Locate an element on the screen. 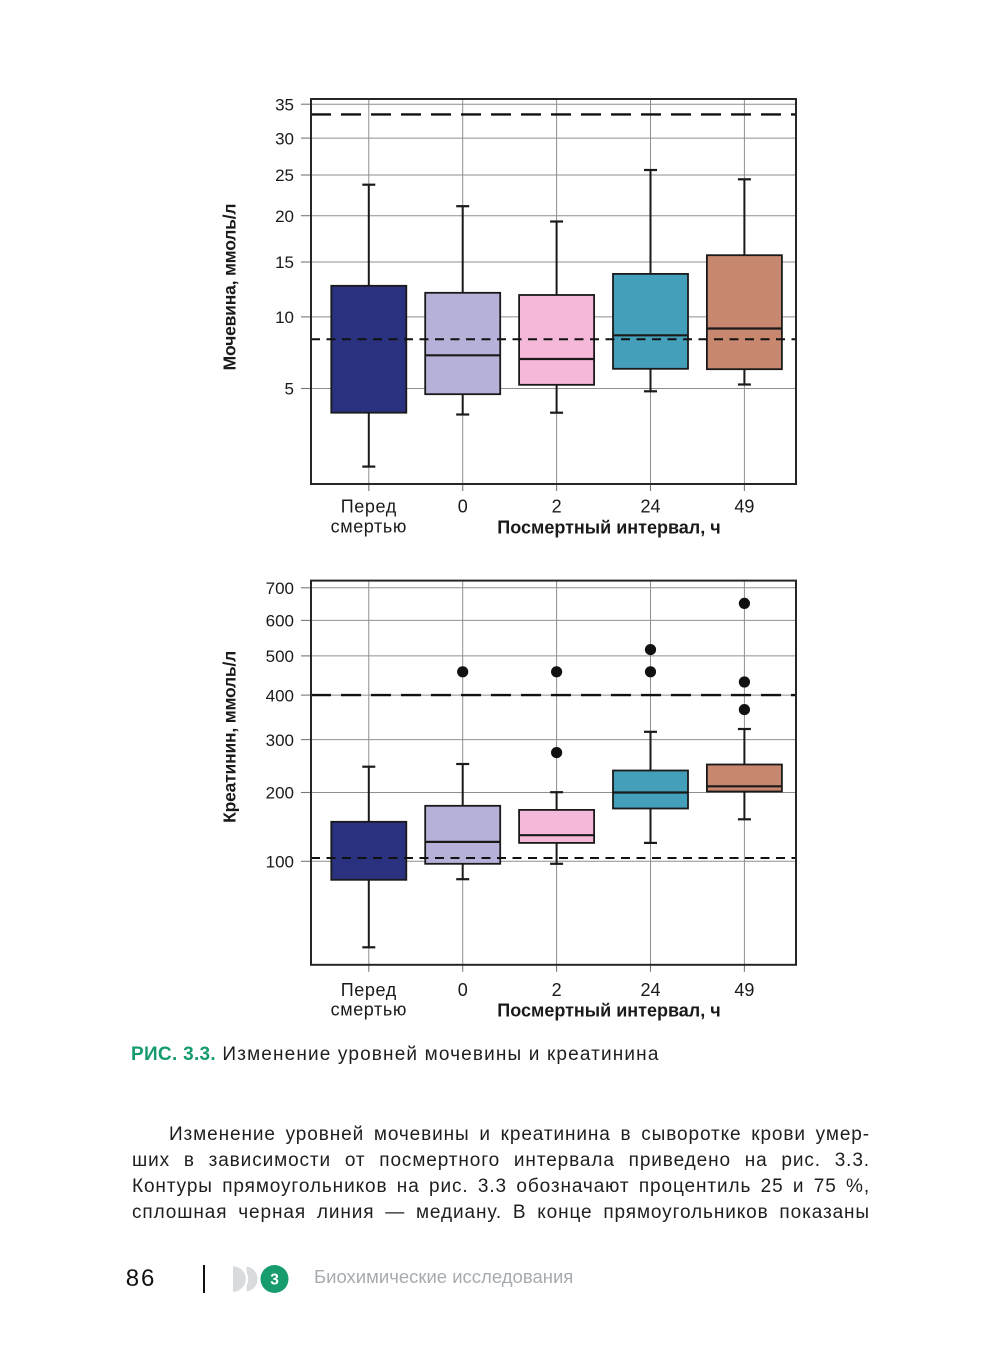 This screenshot has height=1364, width=1000. svg-text: 15 is located at coordinates (284, 262).